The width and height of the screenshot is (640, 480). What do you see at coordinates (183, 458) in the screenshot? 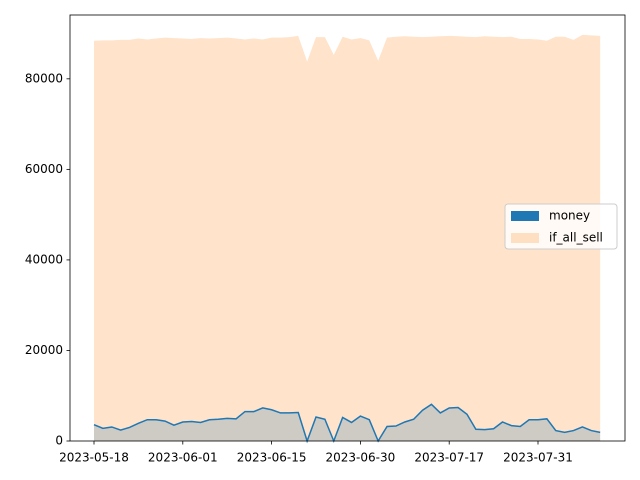
I see `x-tick-label: 2023-06-01` at bounding box center [183, 458].